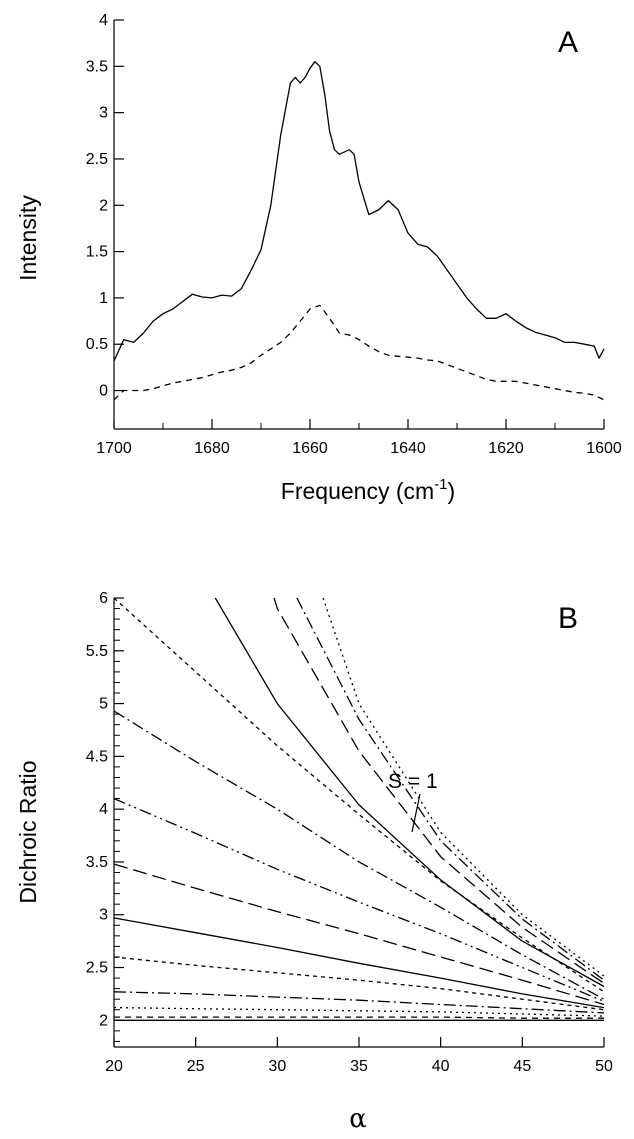 The height and width of the screenshot is (1139, 634). Describe the element at coordinates (408, 448) in the screenshot. I see `x-tick-label: 1640` at that location.